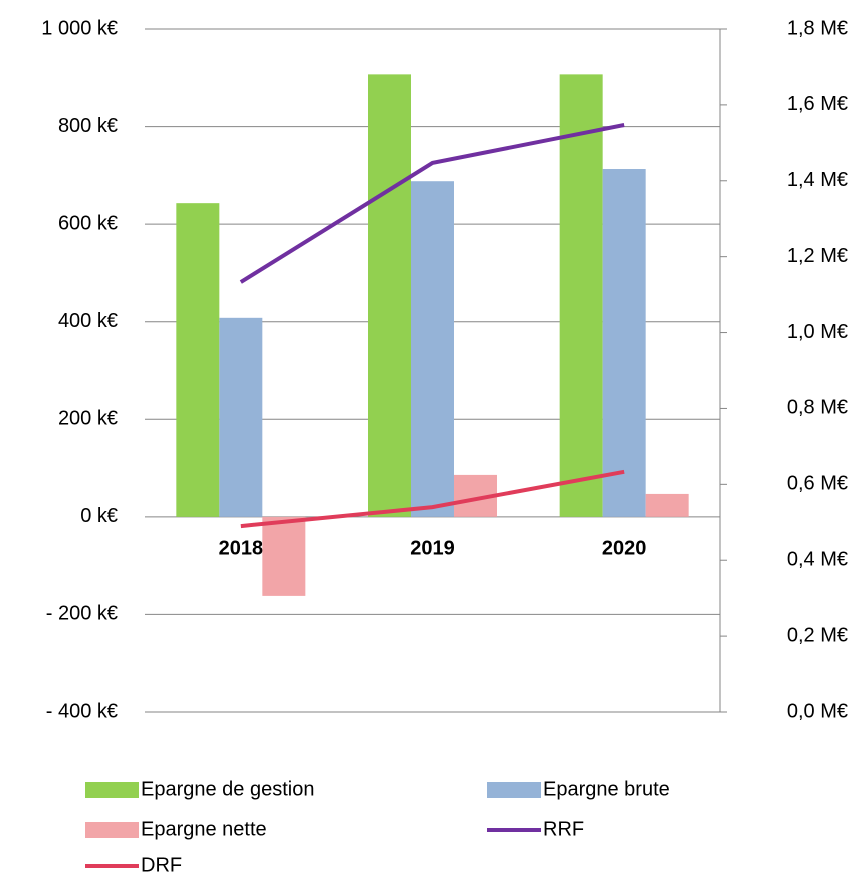  Describe the element at coordinates (817, 332) in the screenshot. I see `y2-tick-label: 1,0 M€` at that location.